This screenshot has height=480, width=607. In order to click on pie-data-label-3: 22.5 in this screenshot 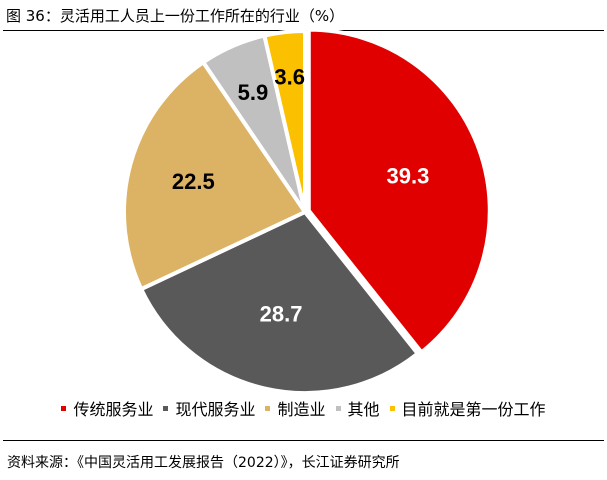, I will do `click(193, 181)`.